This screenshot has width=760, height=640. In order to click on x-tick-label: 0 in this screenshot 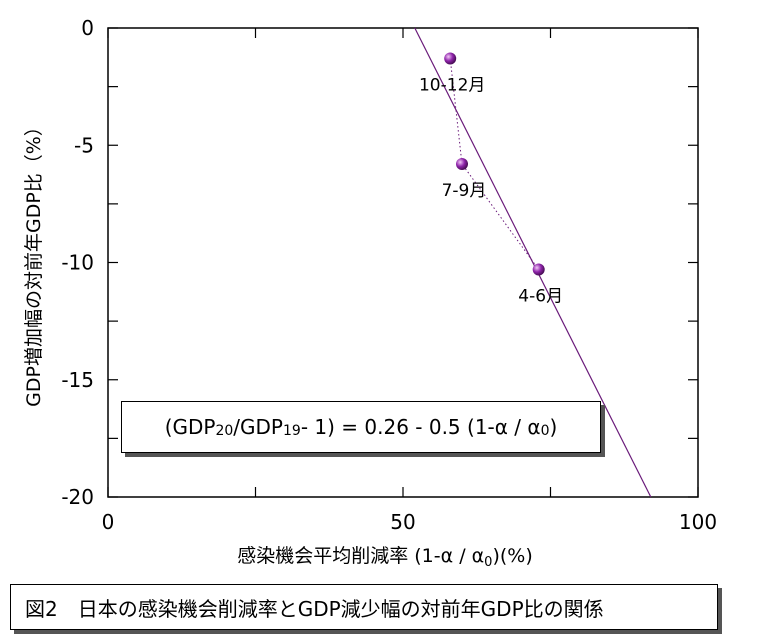, I will do `click(108, 522)`.